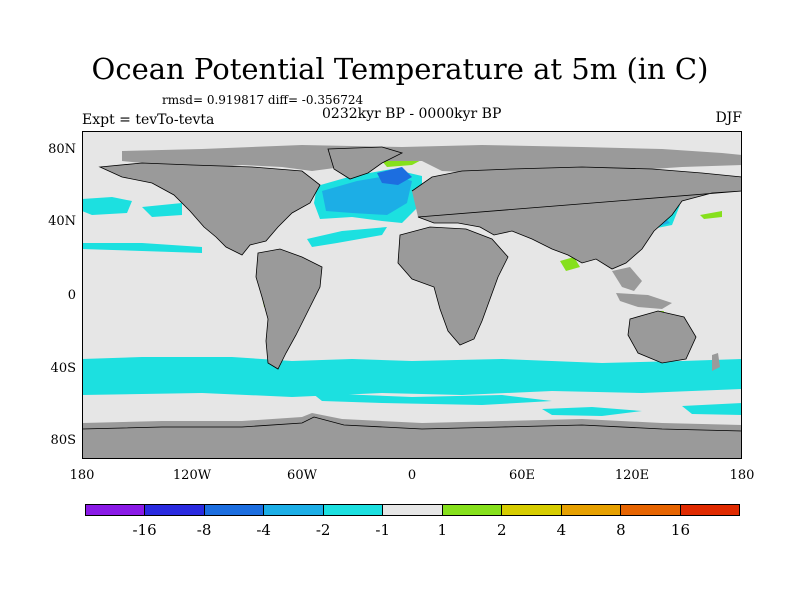 The image size is (800, 600). What do you see at coordinates (62, 149) in the screenshot?
I see `lat-label-80n: 80N` at bounding box center [62, 149].